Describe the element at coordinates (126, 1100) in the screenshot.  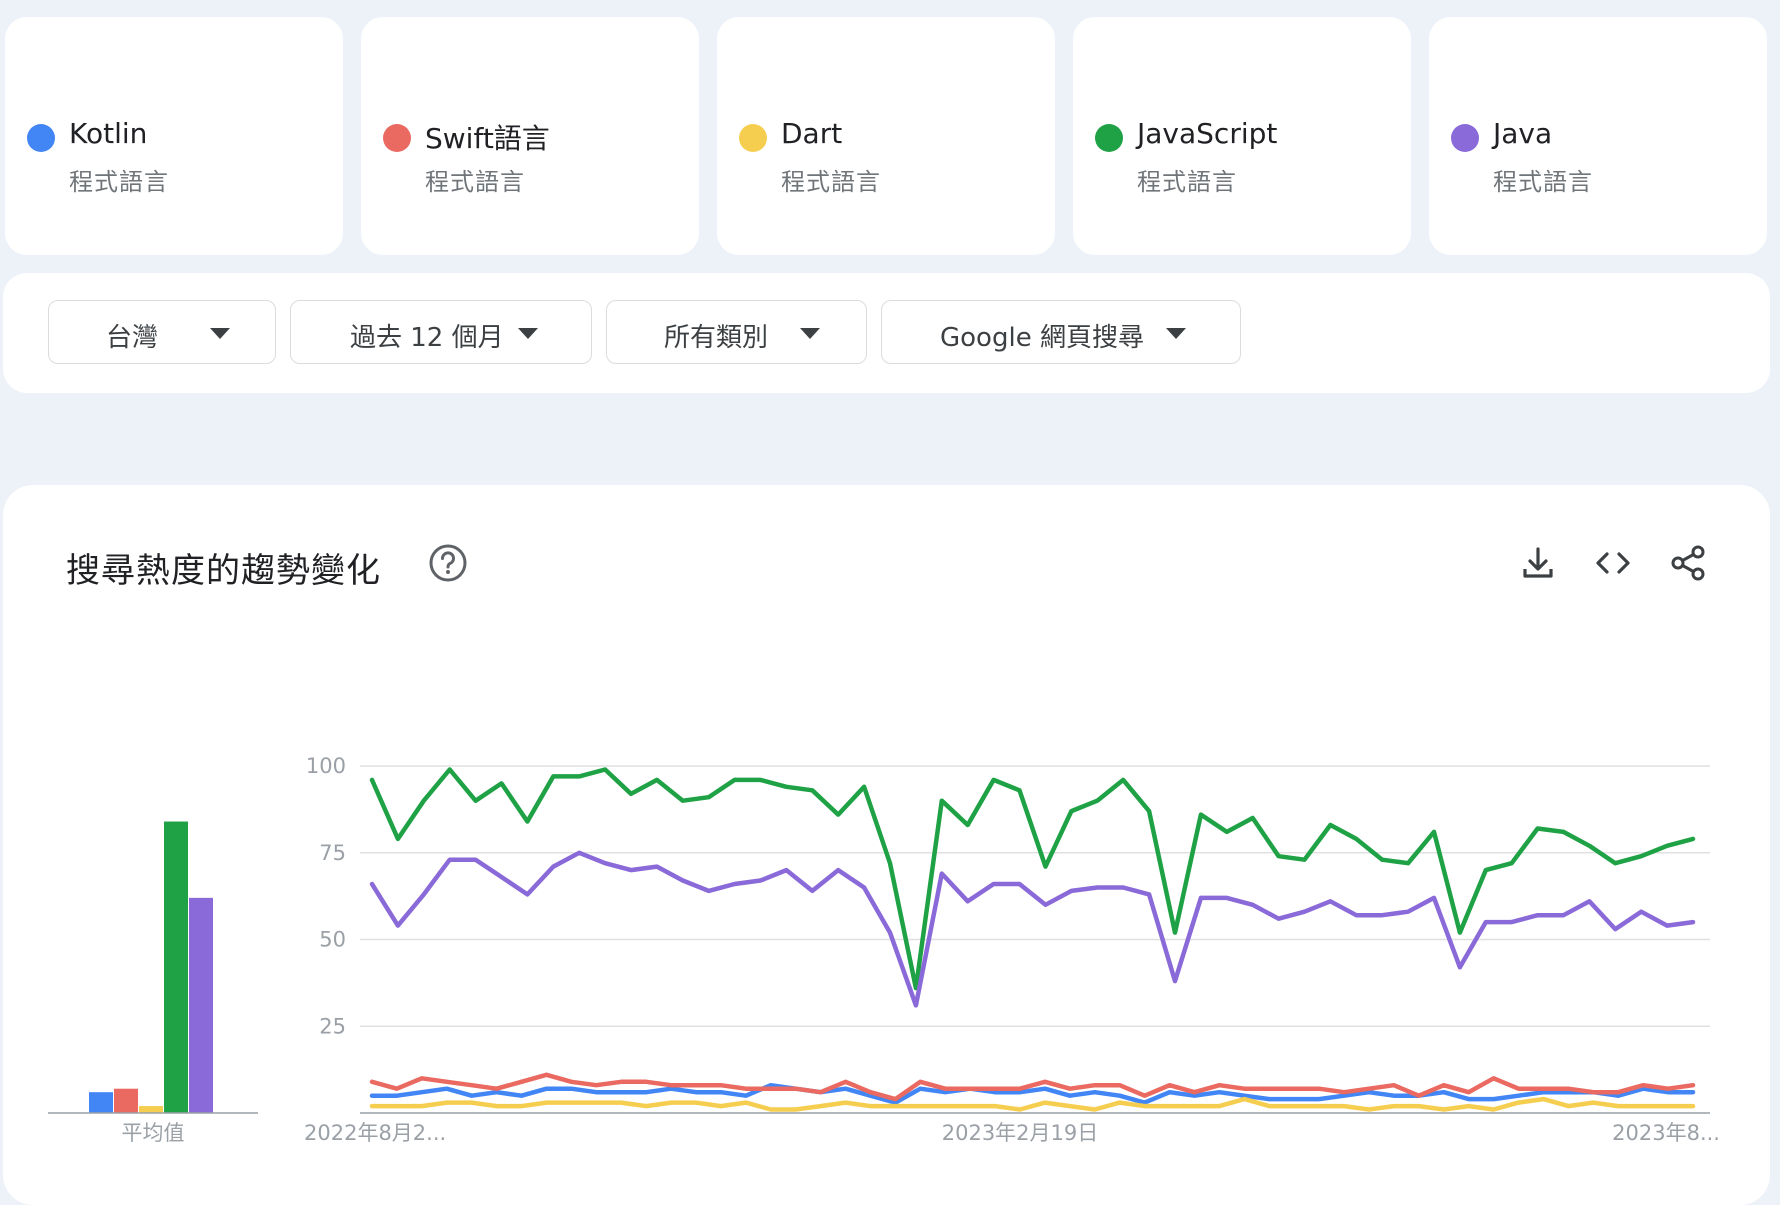
I see `average-bar-swift語言` at that location.